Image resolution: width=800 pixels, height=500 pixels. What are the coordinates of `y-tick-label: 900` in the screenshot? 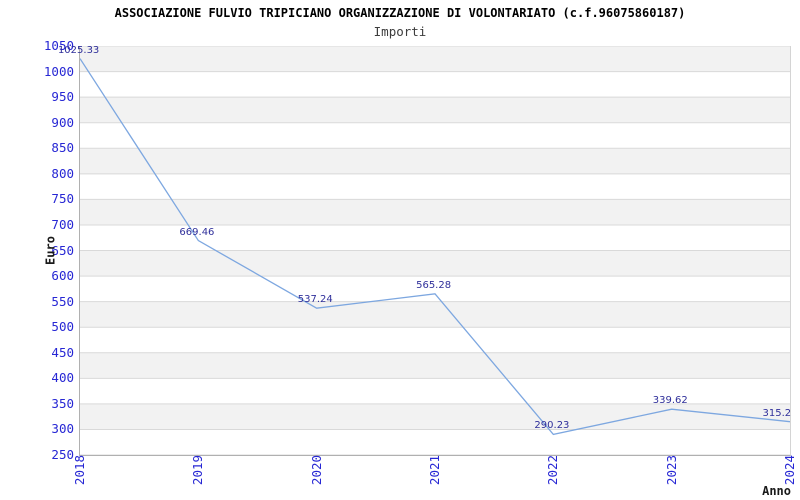 It's located at (62, 122).